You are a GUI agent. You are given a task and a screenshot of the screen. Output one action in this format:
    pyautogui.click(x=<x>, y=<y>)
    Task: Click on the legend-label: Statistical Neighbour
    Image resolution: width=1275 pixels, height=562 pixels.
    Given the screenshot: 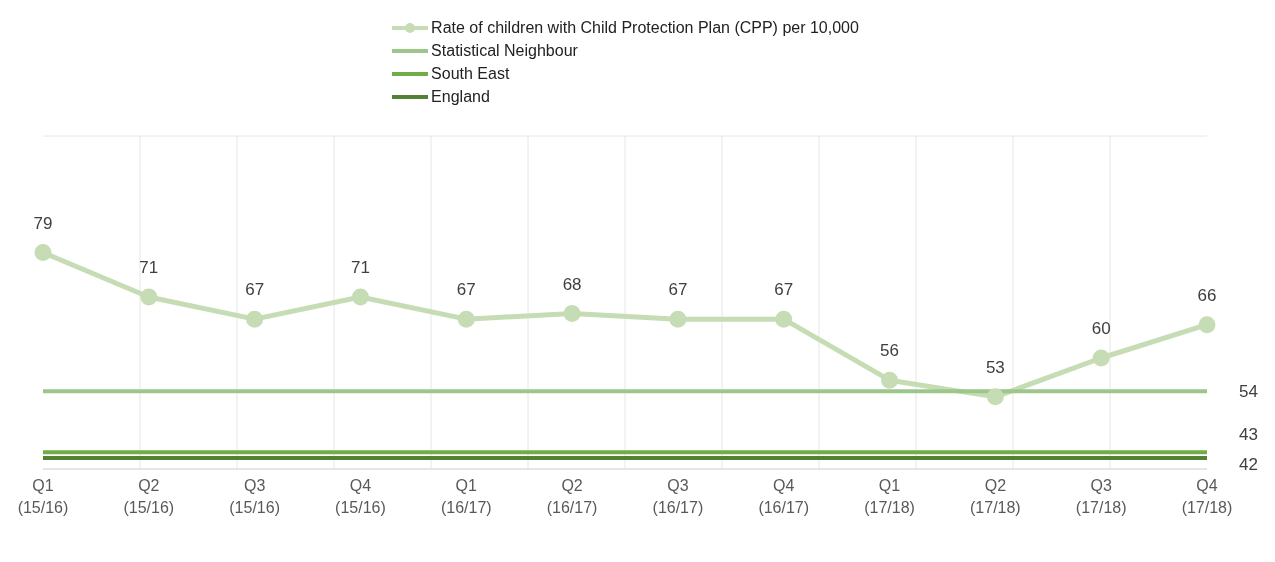 What is the action you would take?
    pyautogui.click(x=504, y=50)
    